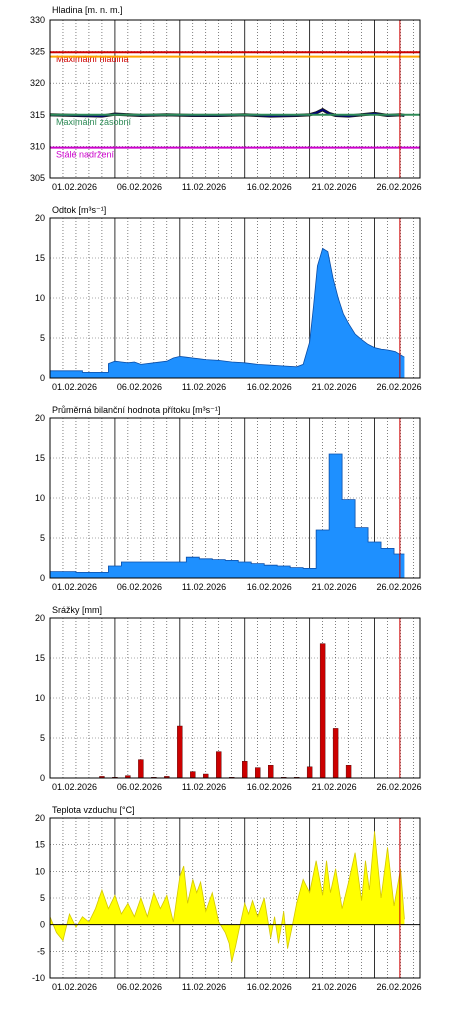  Describe the element at coordinates (37, 83) in the screenshot. I see `level-ytick-label: 320` at that location.